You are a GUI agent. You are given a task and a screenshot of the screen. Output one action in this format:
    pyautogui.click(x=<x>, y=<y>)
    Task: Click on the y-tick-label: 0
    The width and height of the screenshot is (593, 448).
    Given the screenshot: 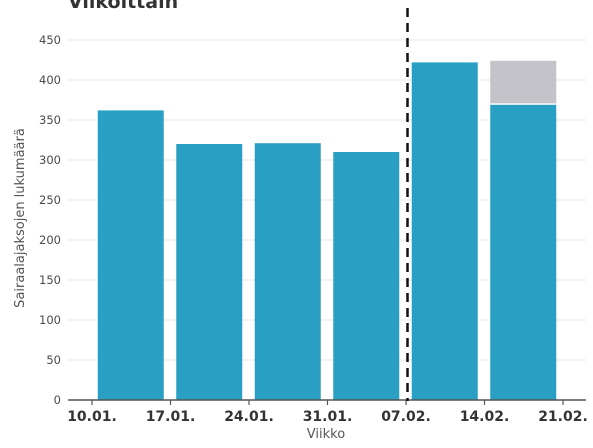 What is the action you would take?
    pyautogui.click(x=57, y=400)
    